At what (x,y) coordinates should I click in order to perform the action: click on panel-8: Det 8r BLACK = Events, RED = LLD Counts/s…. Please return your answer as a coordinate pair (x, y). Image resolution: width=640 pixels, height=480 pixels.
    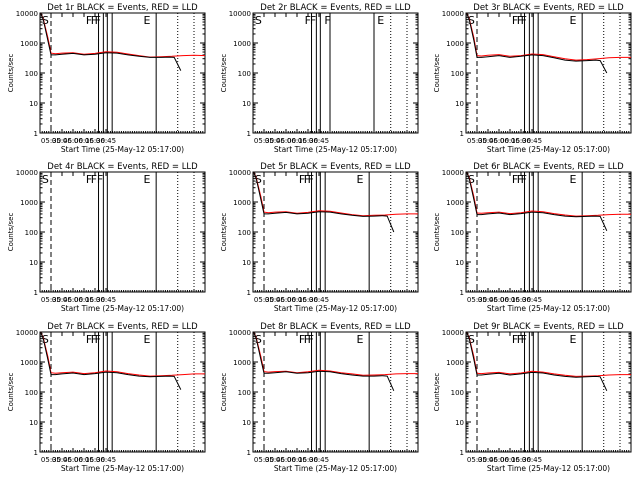
    Looking at the image, I should click on (319, 397).